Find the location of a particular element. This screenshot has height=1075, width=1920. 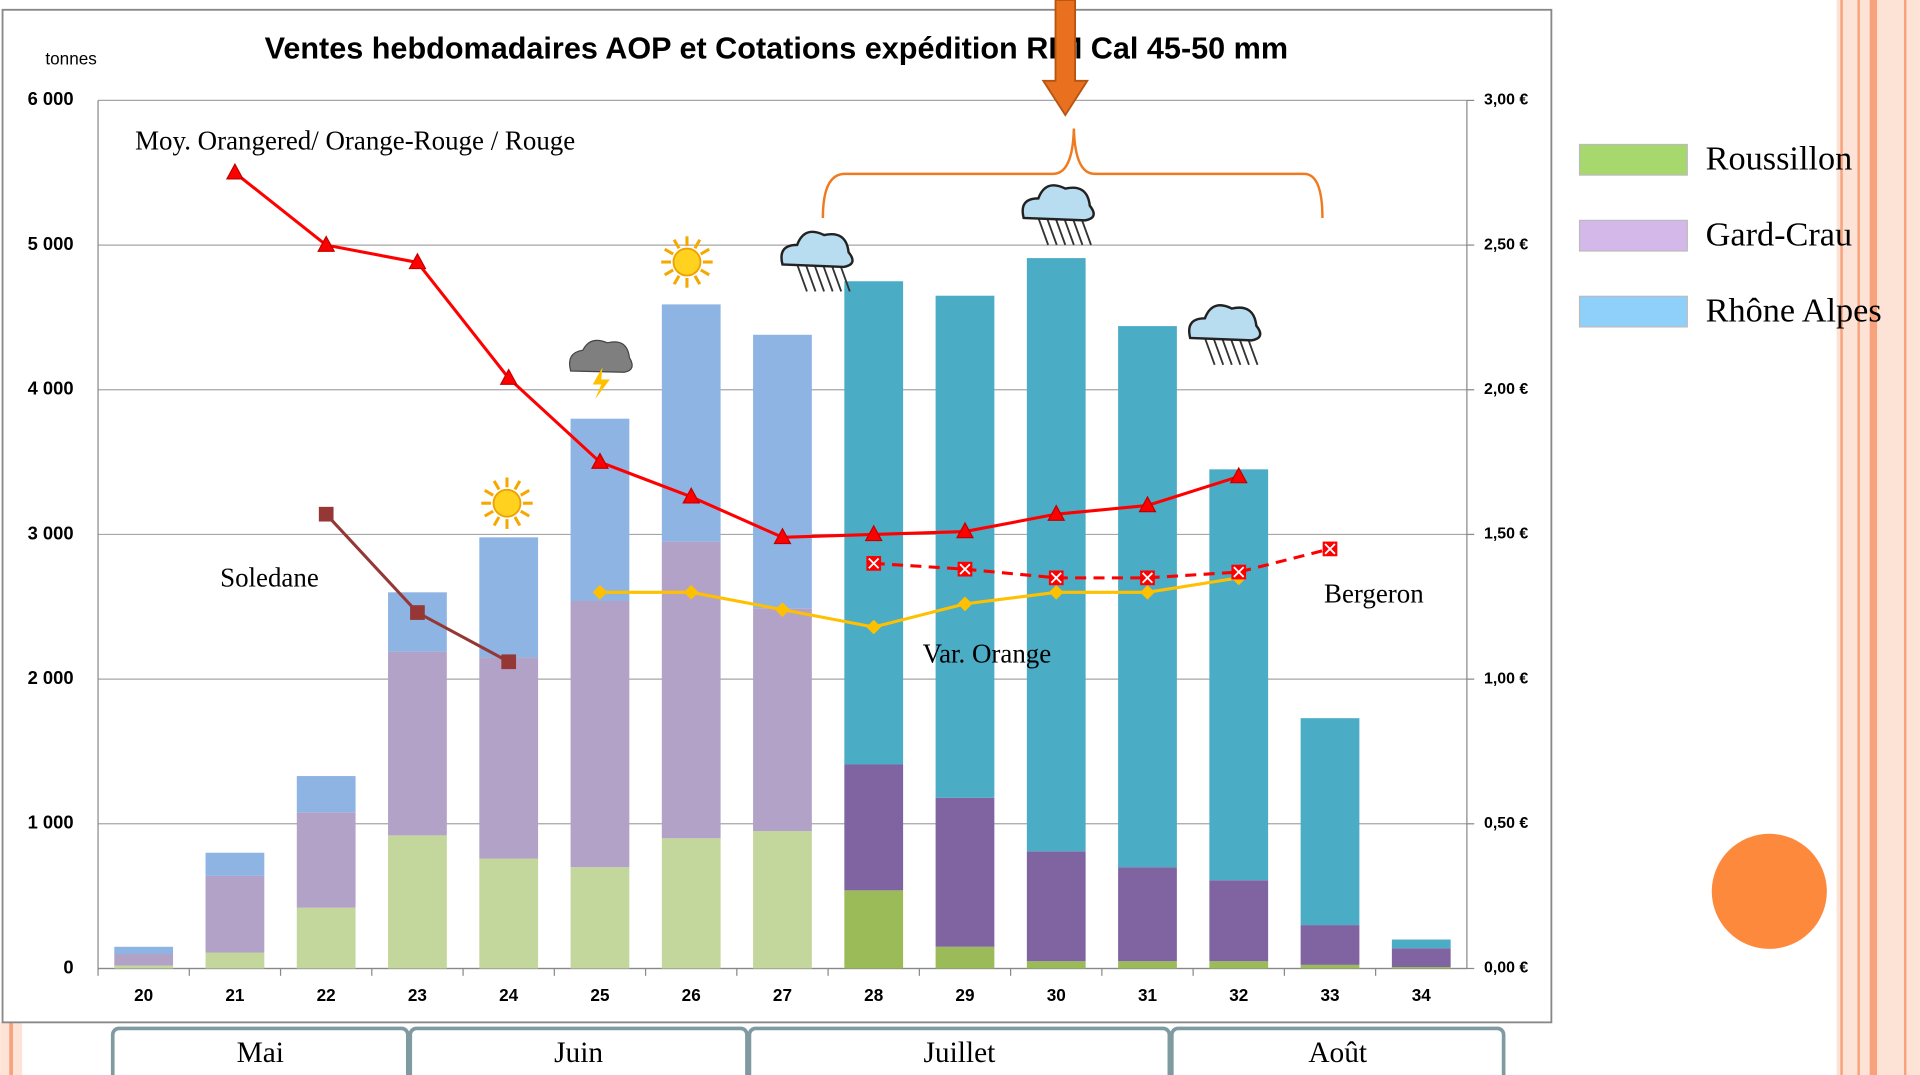

series-label: Moy. Orangered/ Orange-Rouge / Rouge is located at coordinates (355, 140).